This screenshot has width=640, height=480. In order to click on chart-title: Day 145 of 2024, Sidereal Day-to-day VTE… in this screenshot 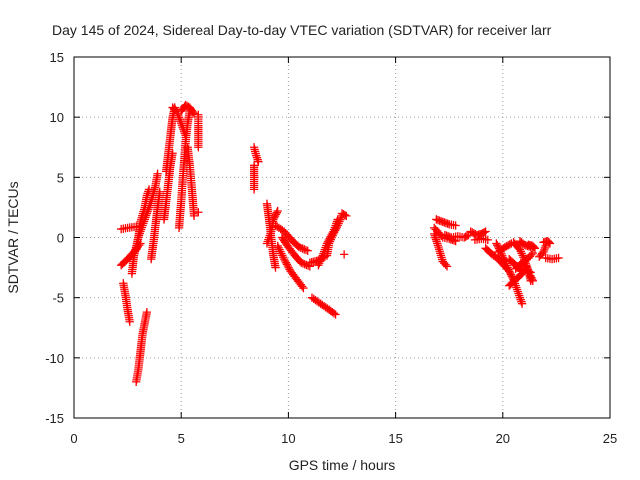, I will do `click(302, 30)`.